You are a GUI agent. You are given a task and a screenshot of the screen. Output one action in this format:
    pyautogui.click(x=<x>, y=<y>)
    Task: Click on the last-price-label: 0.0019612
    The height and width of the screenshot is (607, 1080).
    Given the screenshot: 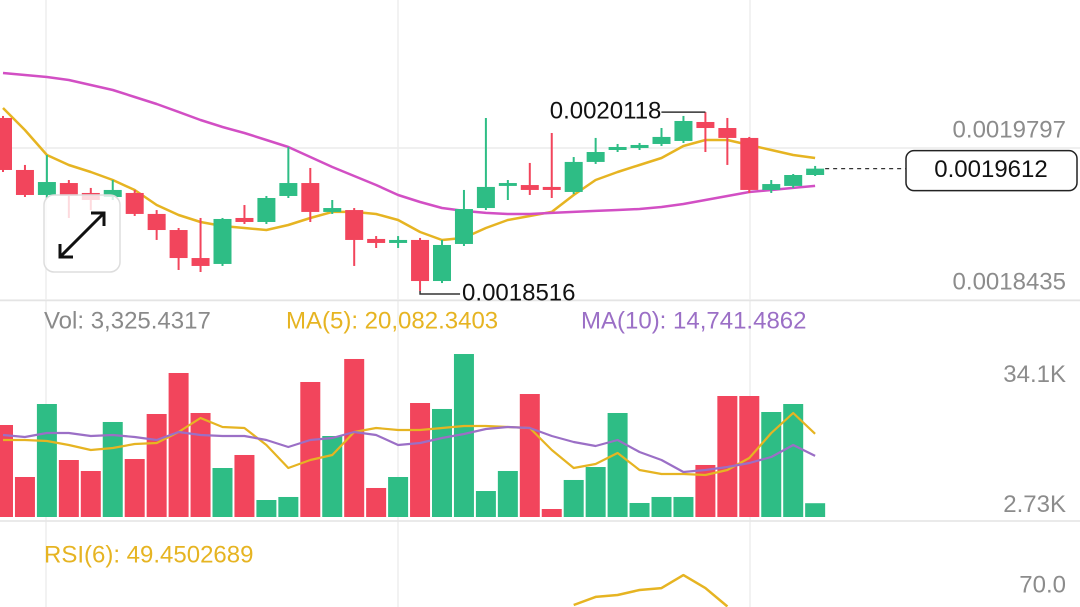 What is the action you would take?
    pyautogui.click(x=990, y=169)
    